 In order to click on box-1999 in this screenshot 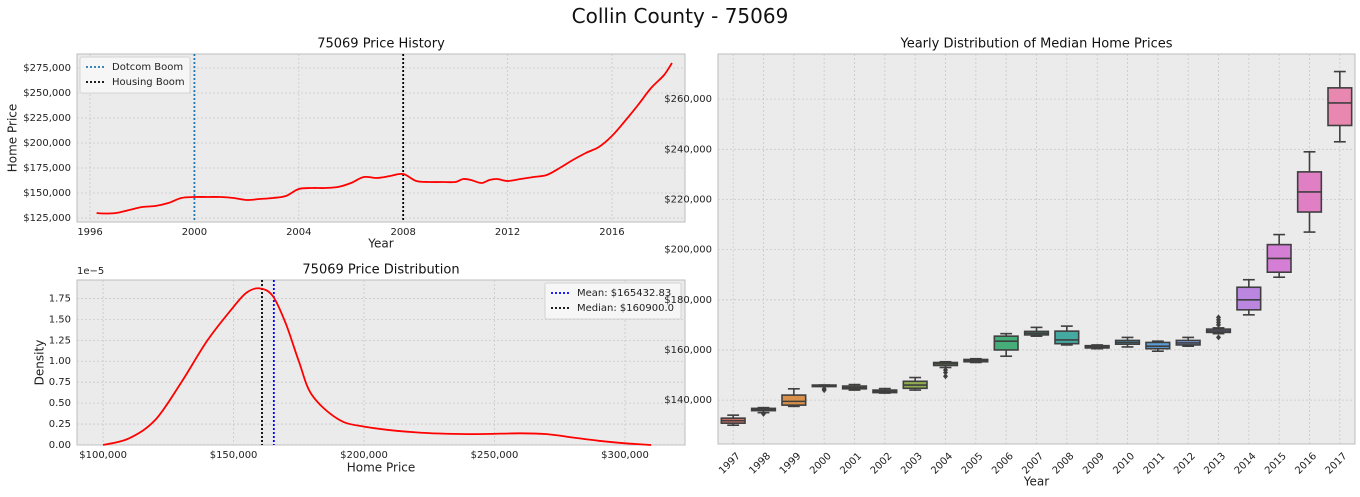, I will do `click(794, 398)`.